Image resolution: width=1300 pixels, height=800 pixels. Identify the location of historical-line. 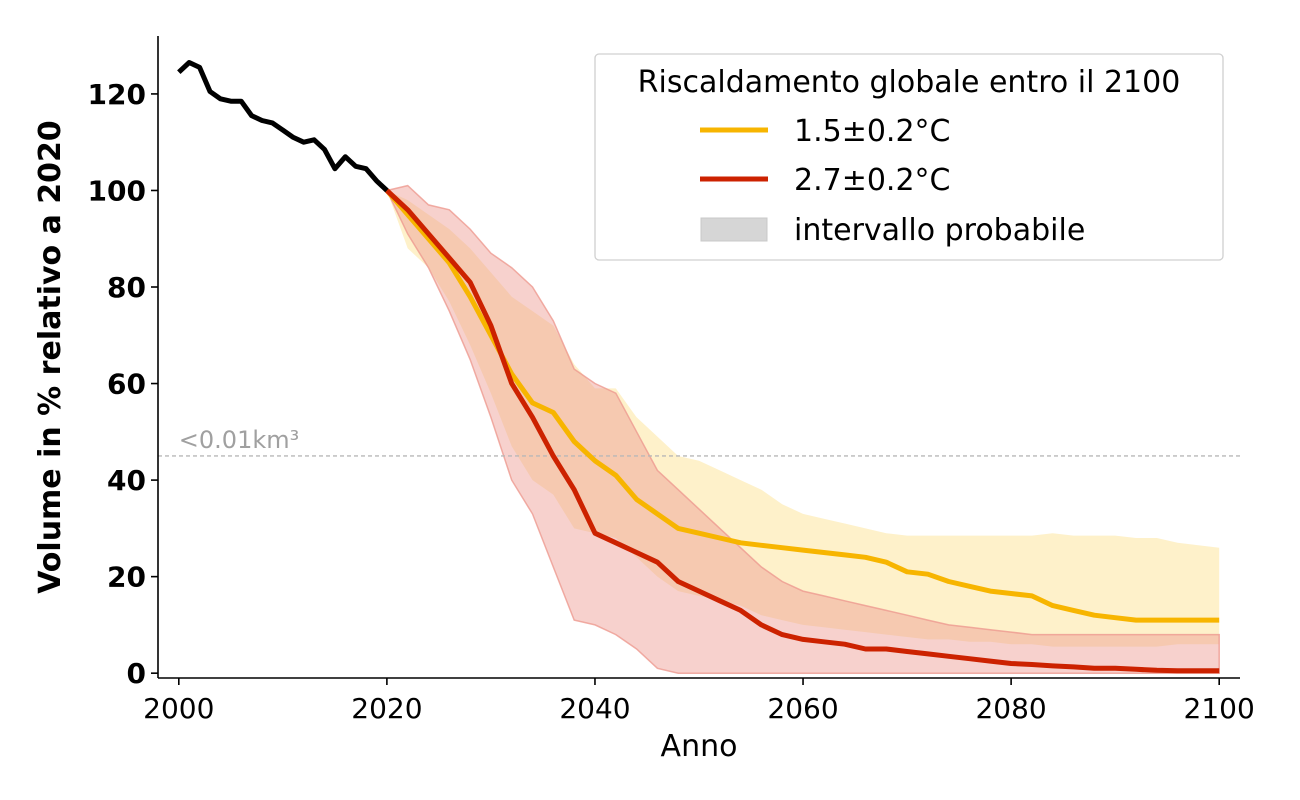
(283, 126).